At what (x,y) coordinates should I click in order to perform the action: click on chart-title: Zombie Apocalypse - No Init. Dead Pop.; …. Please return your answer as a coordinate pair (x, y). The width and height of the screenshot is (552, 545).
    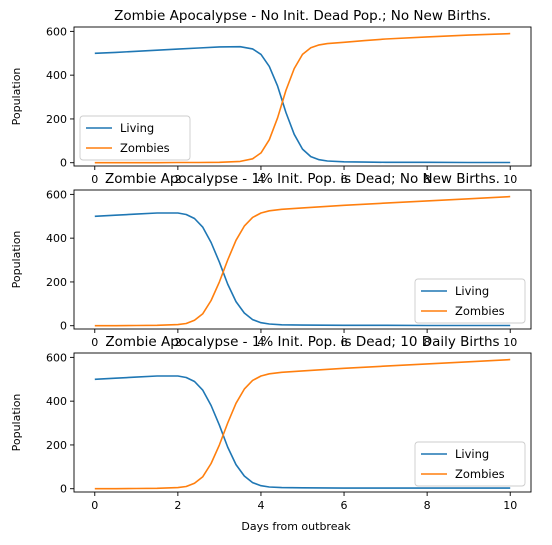
    Looking at the image, I should click on (302, 16).